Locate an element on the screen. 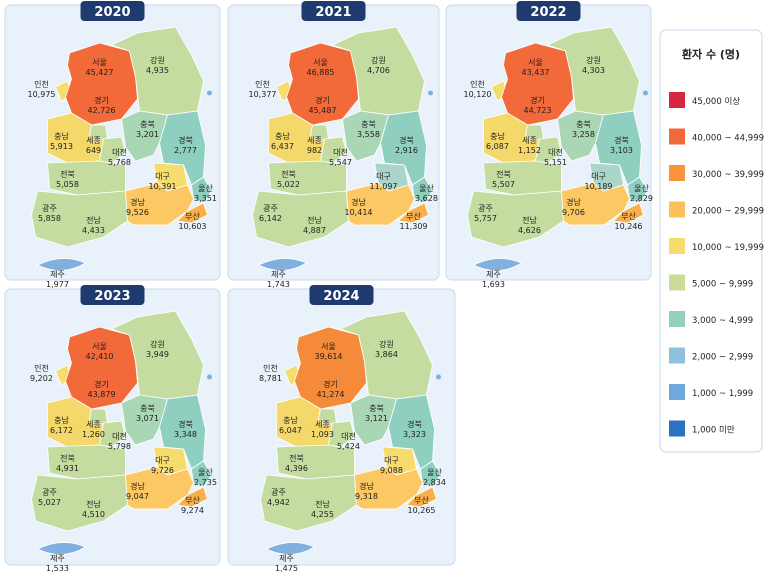  region-value: 2,916 is located at coordinates (406, 150).